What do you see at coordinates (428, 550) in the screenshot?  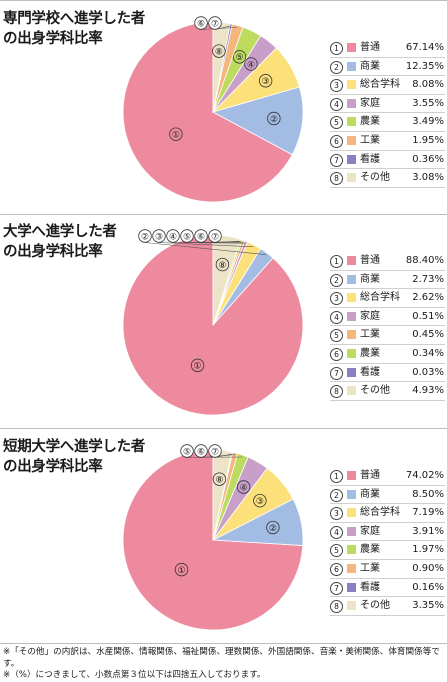 I see `legend-value: 1.97%` at bounding box center [428, 550].